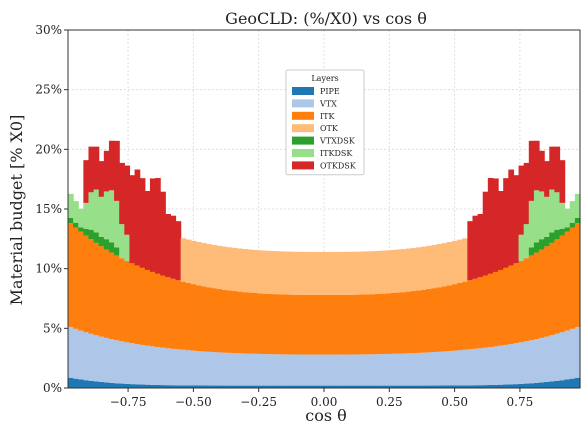  What do you see at coordinates (337, 141) in the screenshot?
I see `legend-entry: VTXDSK` at bounding box center [337, 141].